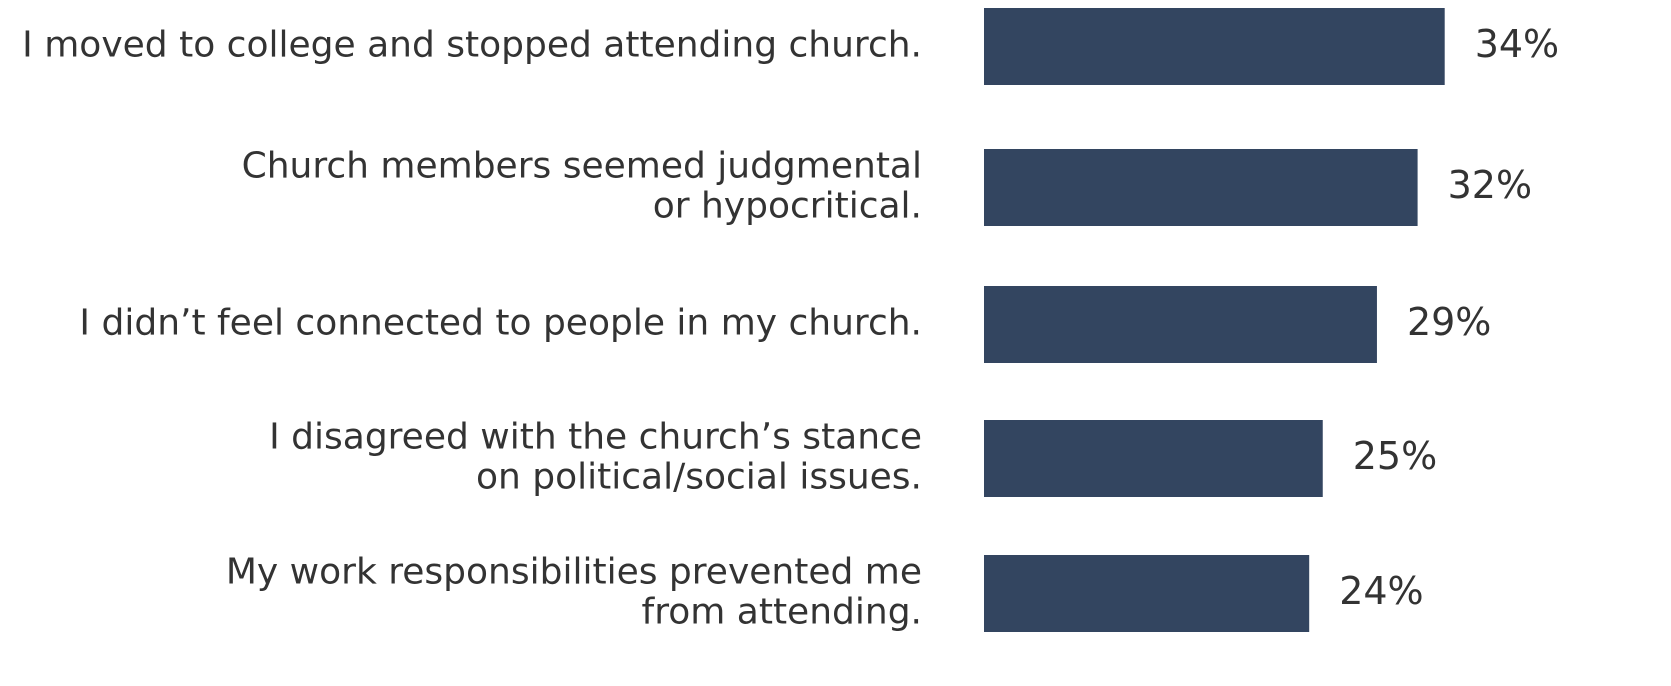 The width and height of the screenshot is (1671, 686). Describe the element at coordinates (1449, 322) in the screenshot. I see `value-label-3: 29%` at that location.